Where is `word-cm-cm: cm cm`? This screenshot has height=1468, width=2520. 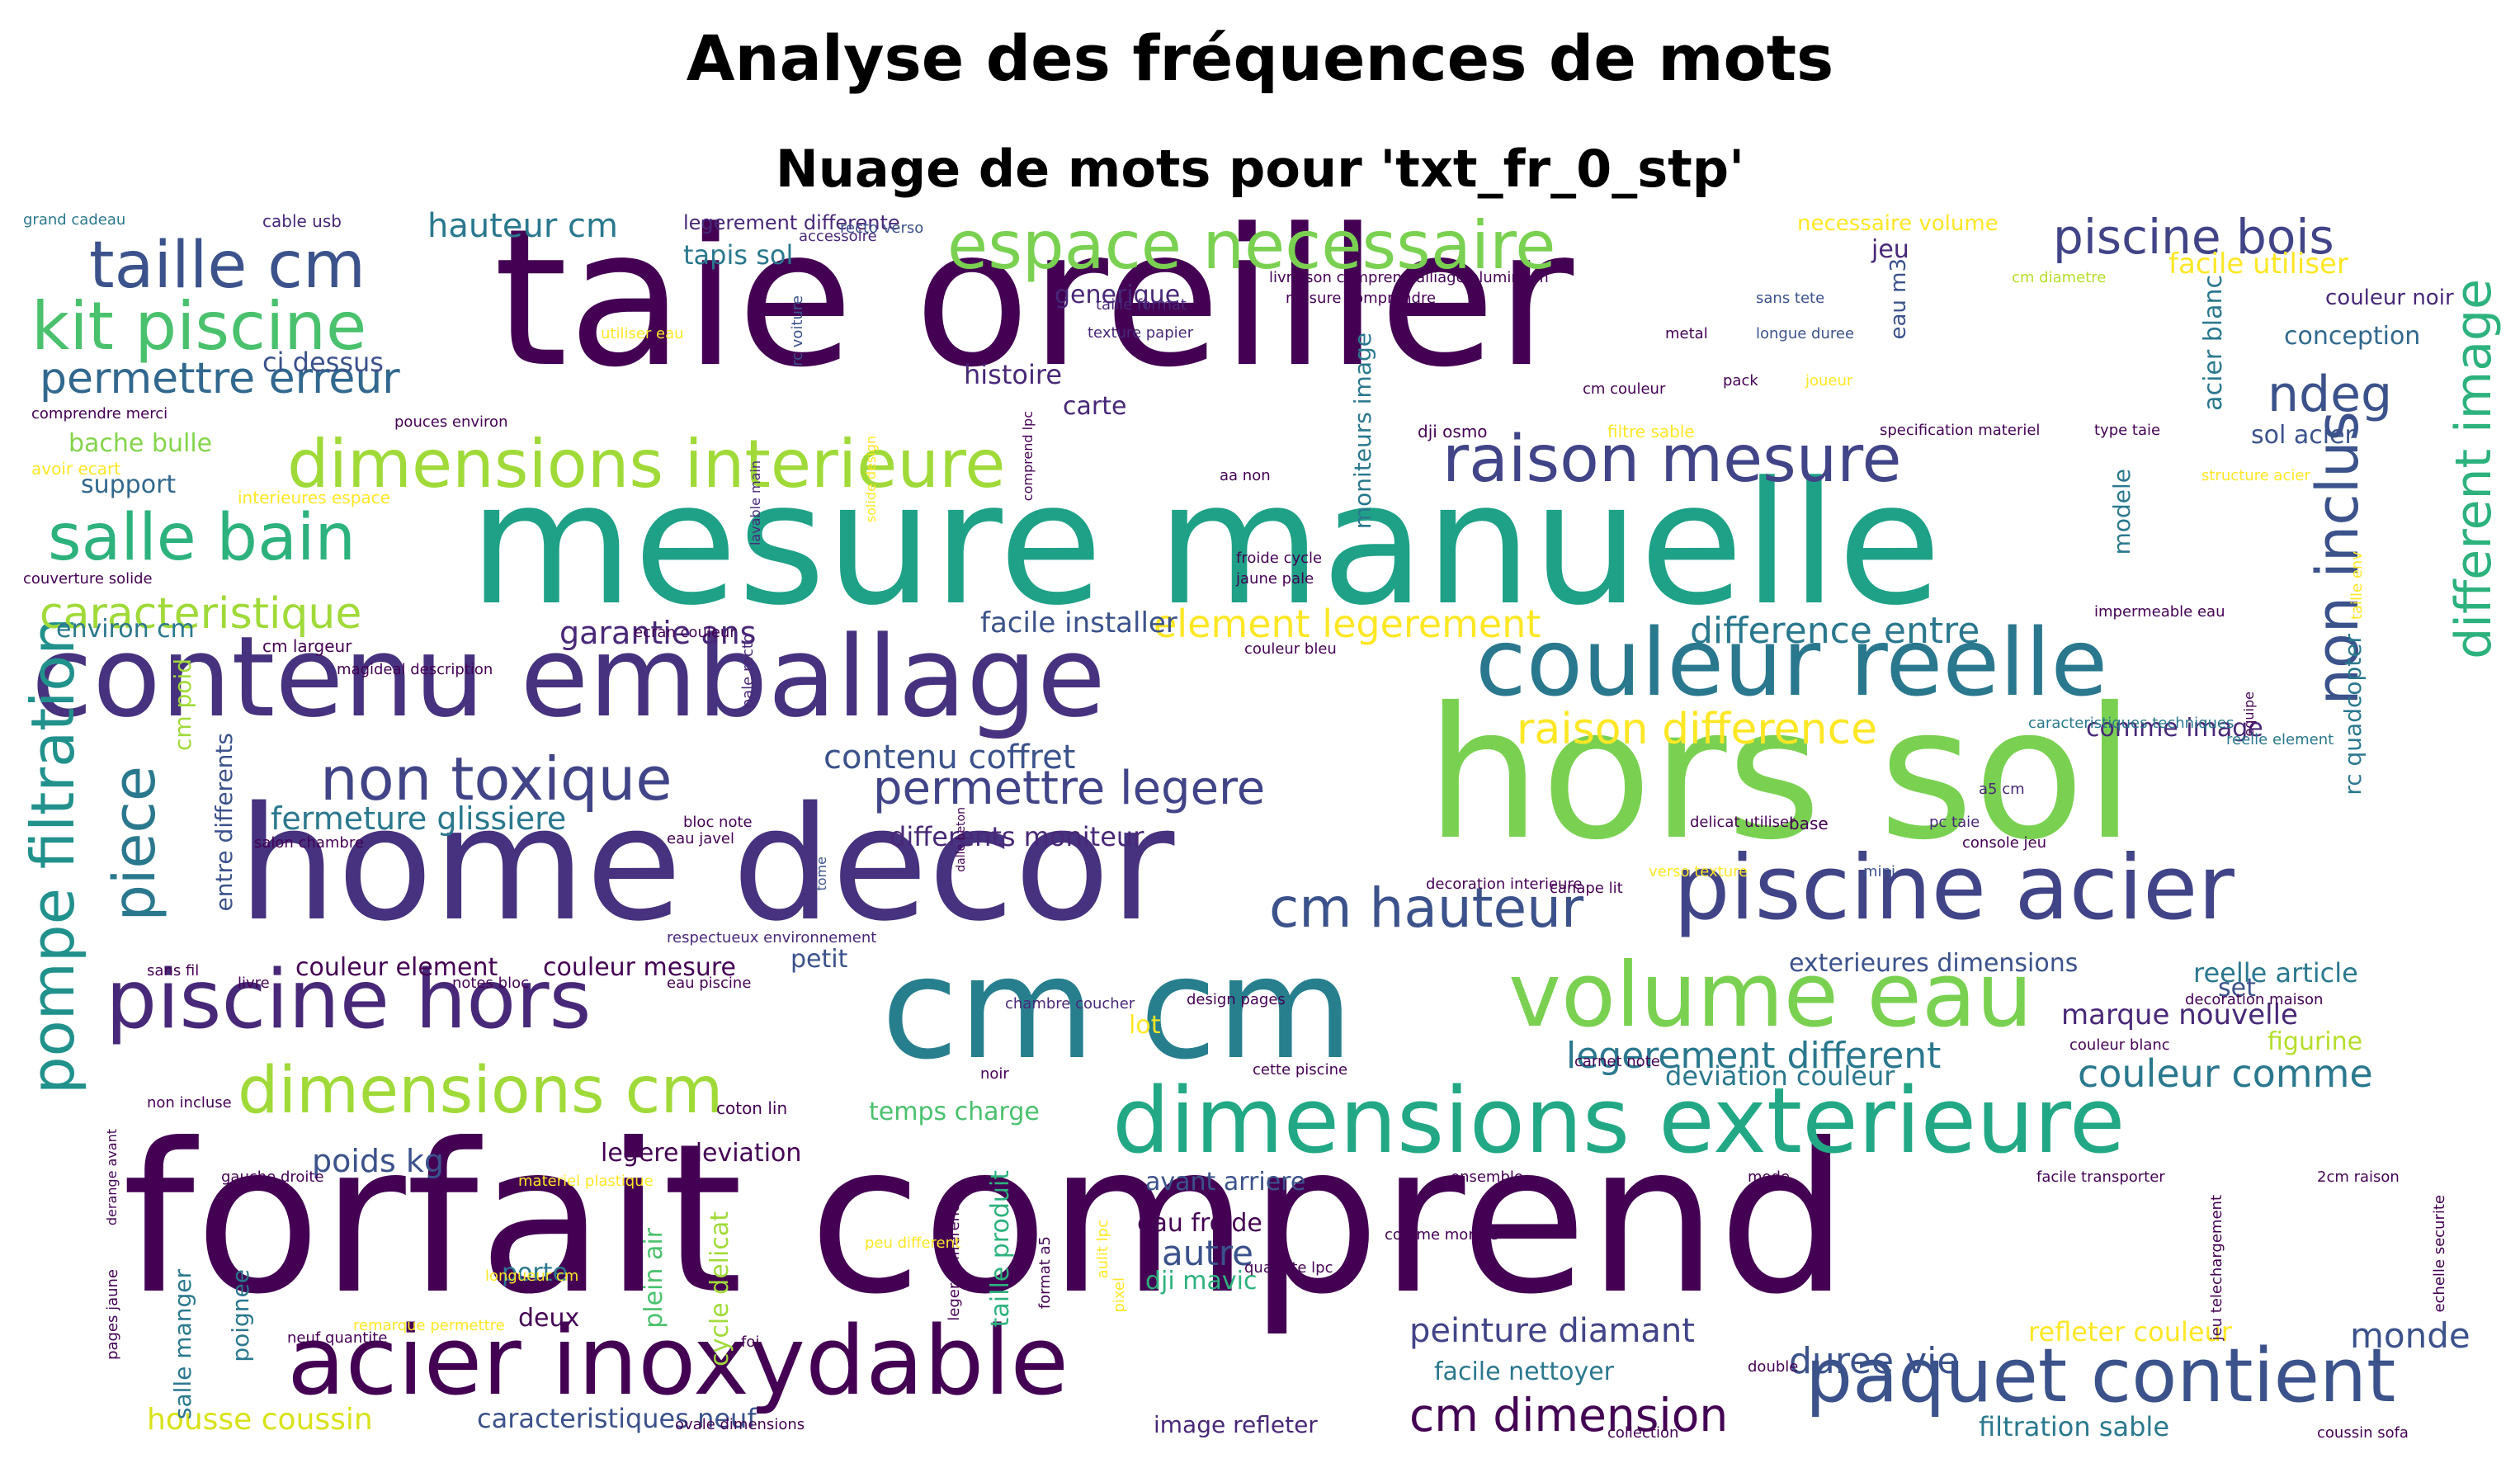
word-cm-cm: cm cm is located at coordinates (1117, 1010).